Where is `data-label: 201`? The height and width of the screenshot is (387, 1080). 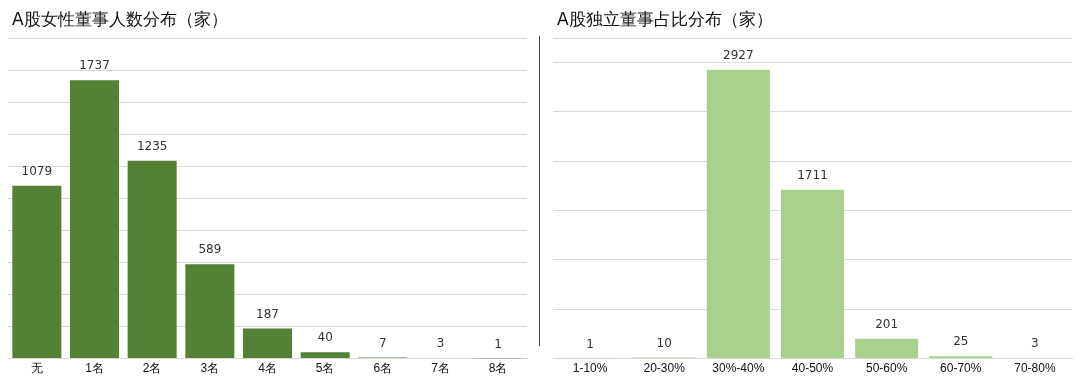 data-label: 201 is located at coordinates (887, 323).